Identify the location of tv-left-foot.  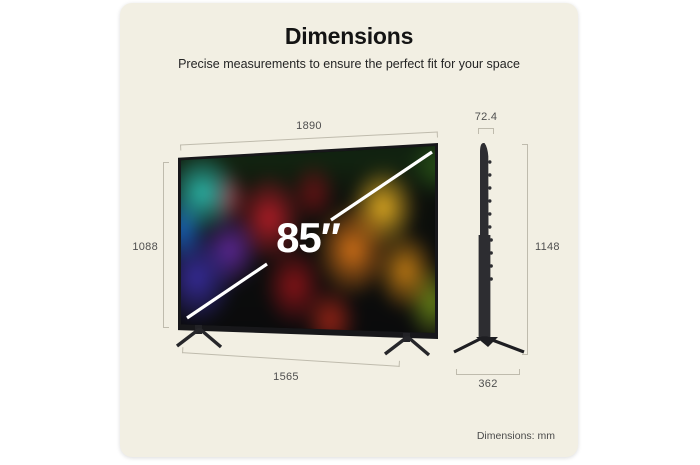
(199, 337).